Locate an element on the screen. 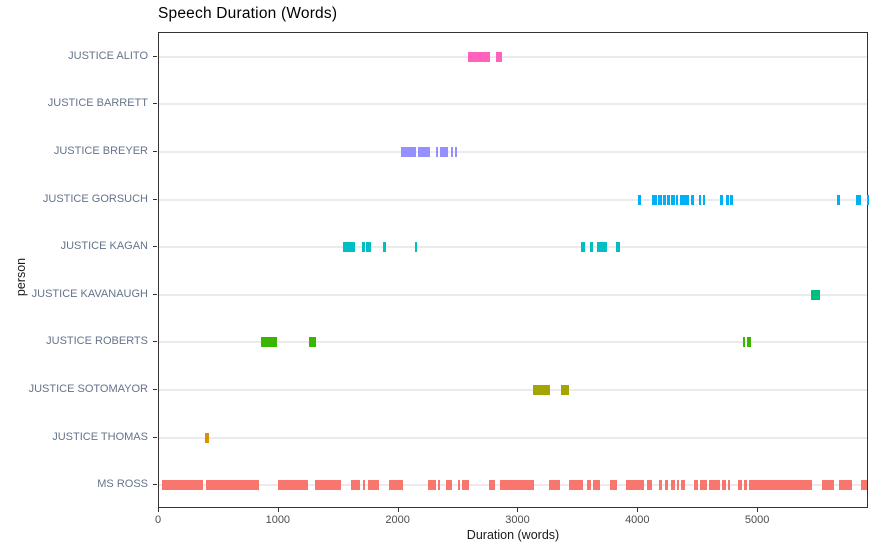 The image size is (876, 553). y-tick-label: JUSTICE ROBERTS is located at coordinates (97, 341).